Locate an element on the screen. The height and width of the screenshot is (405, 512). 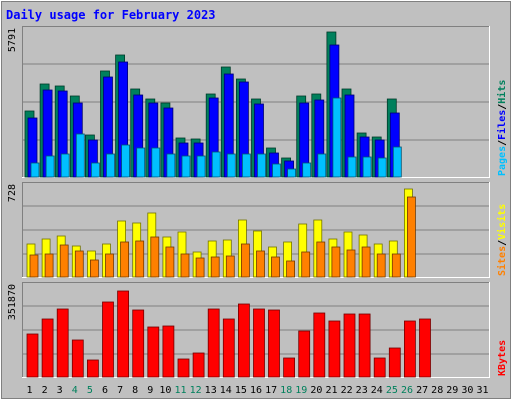
day-label-22: 22 is located at coordinates (347, 390).